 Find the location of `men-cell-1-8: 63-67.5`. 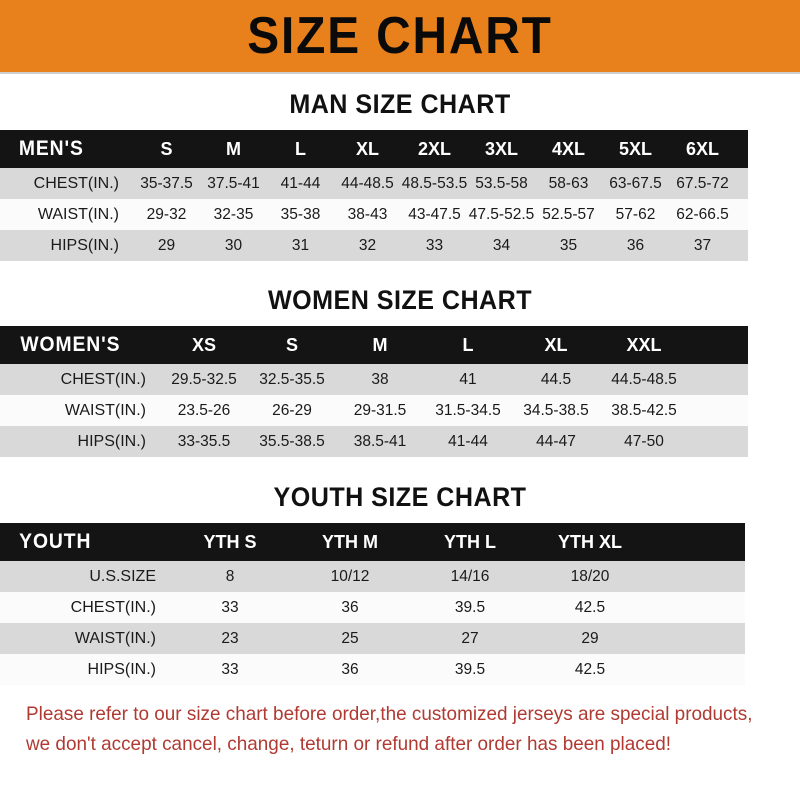

men-cell-1-8: 63-67.5 is located at coordinates (635, 183).